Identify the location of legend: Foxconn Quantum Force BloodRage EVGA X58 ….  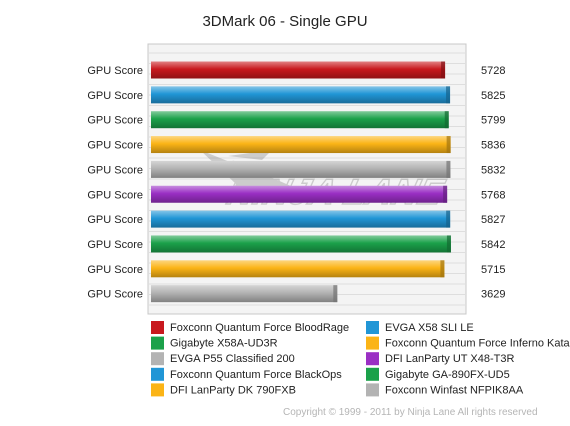
(360, 359).